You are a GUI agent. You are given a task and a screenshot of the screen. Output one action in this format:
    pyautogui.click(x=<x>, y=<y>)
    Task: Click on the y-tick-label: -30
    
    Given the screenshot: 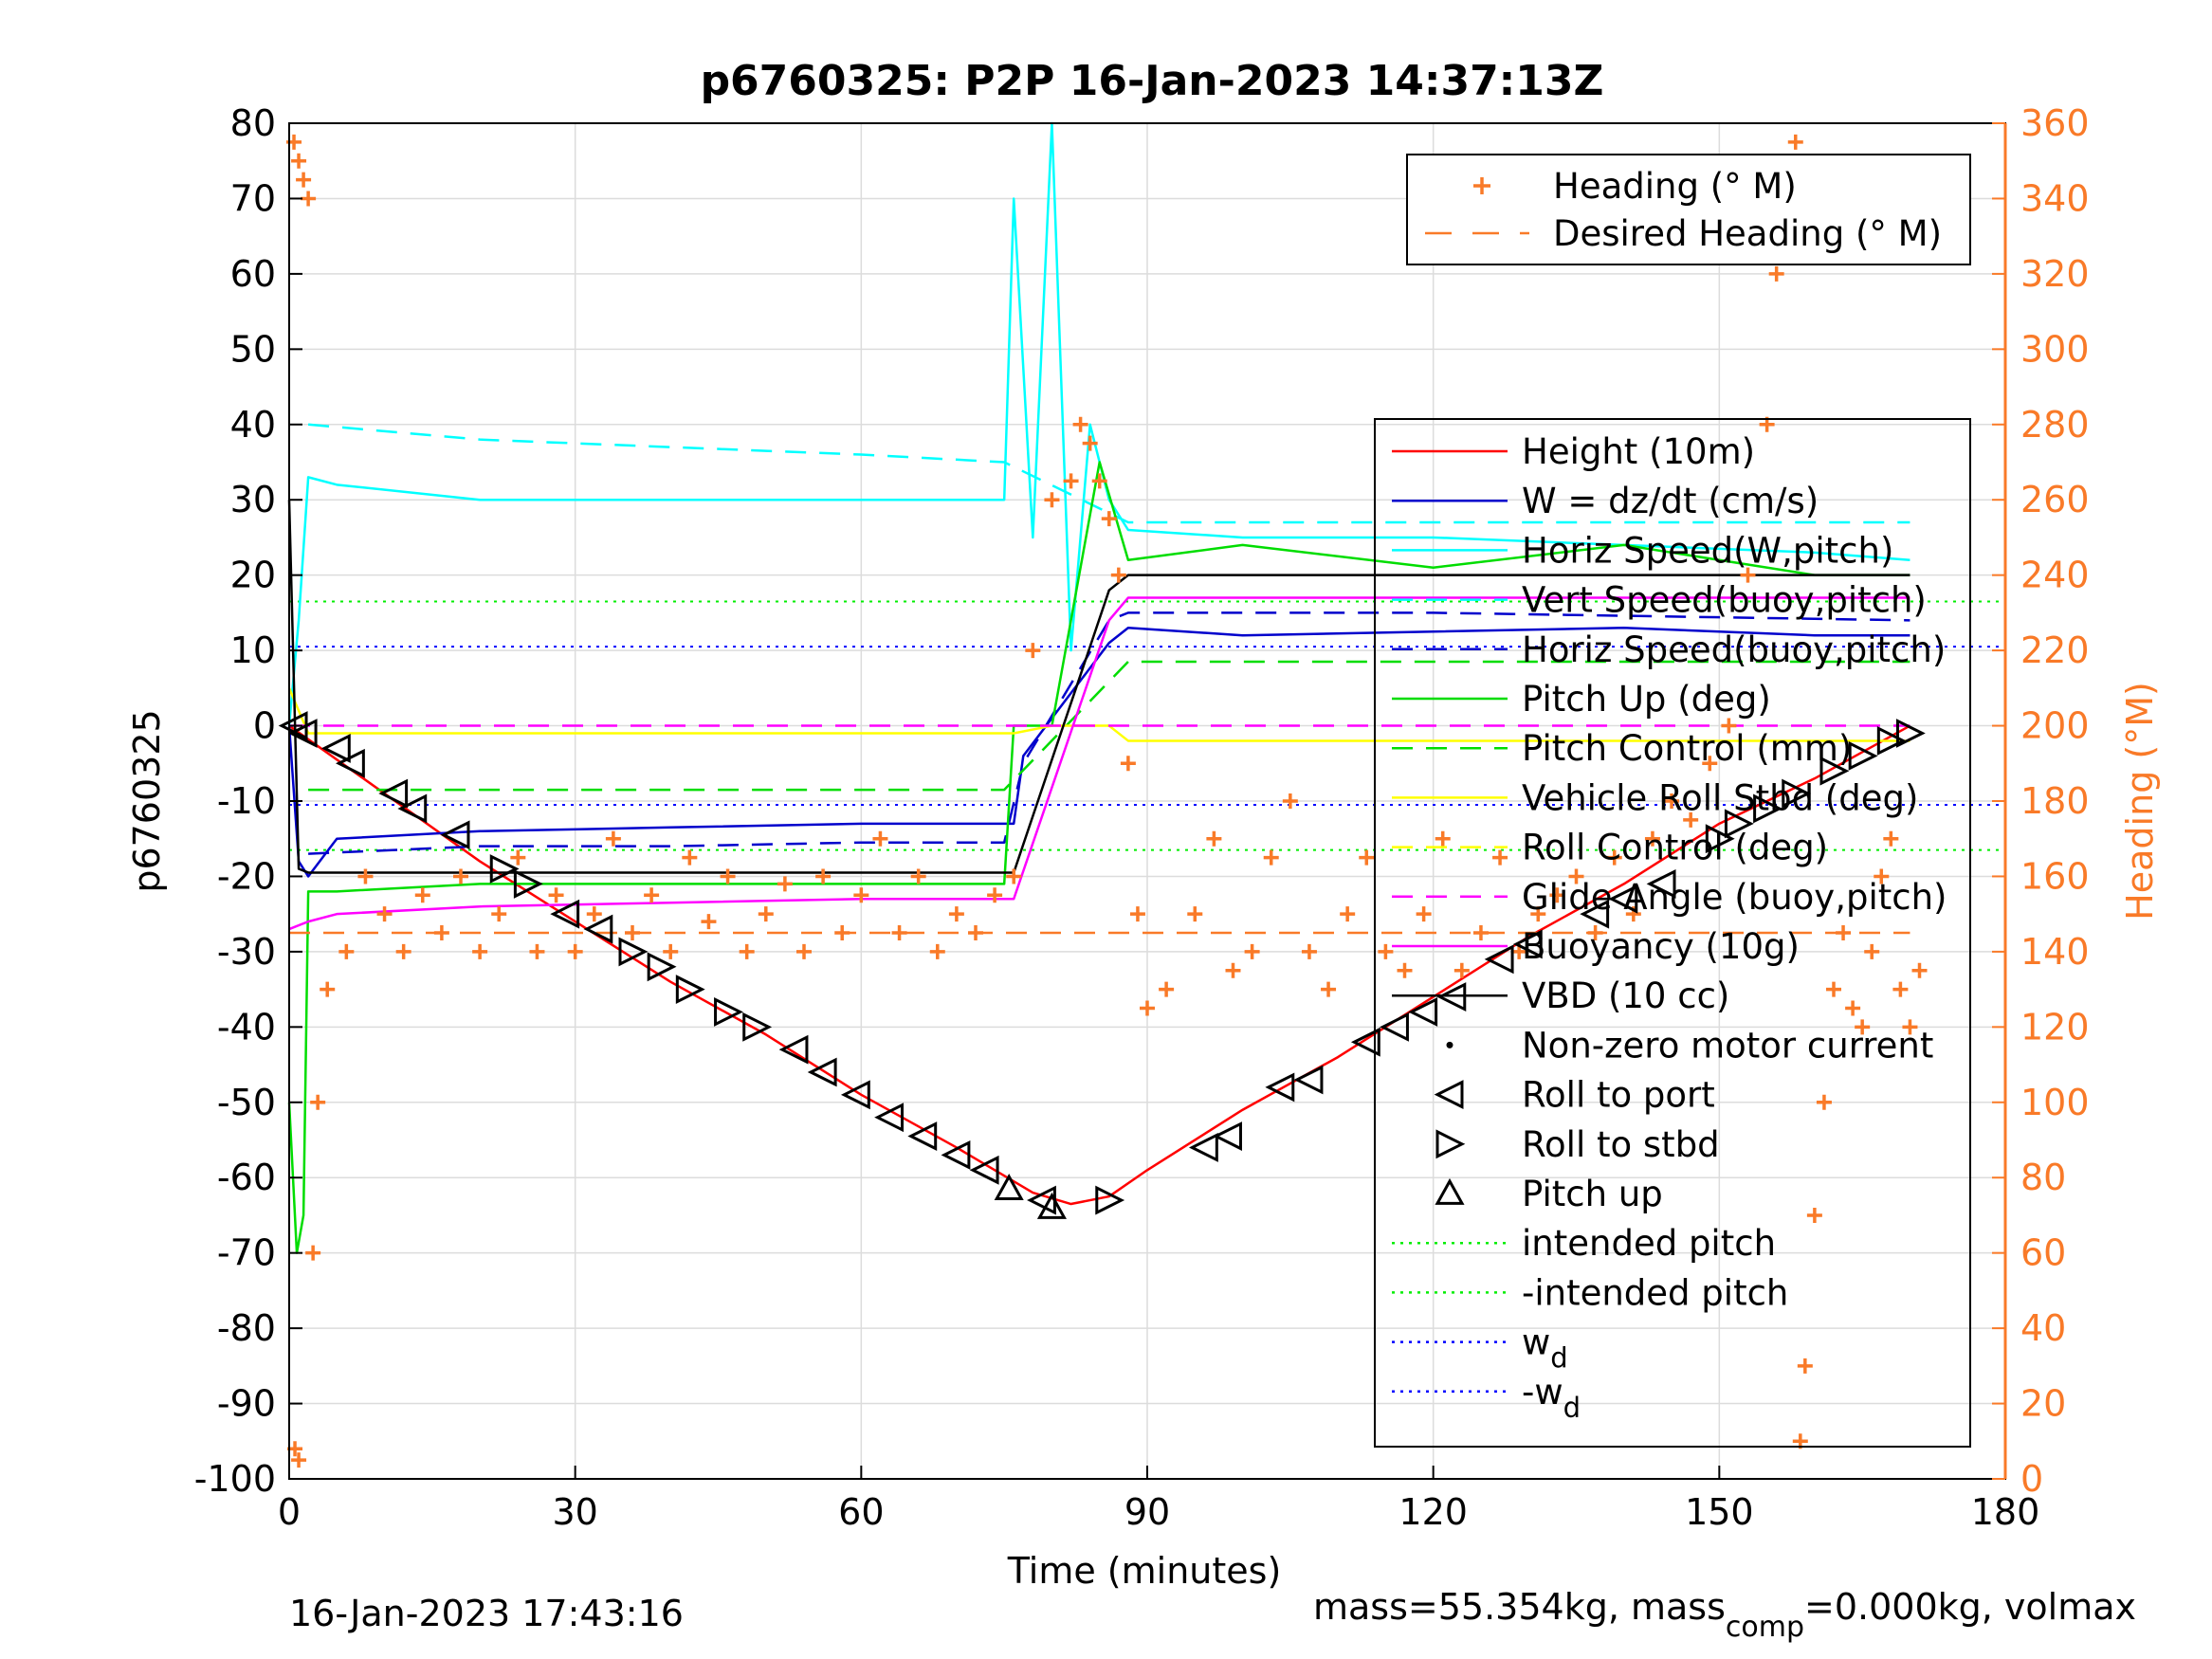 What is the action you would take?
    pyautogui.click(x=246, y=952)
    